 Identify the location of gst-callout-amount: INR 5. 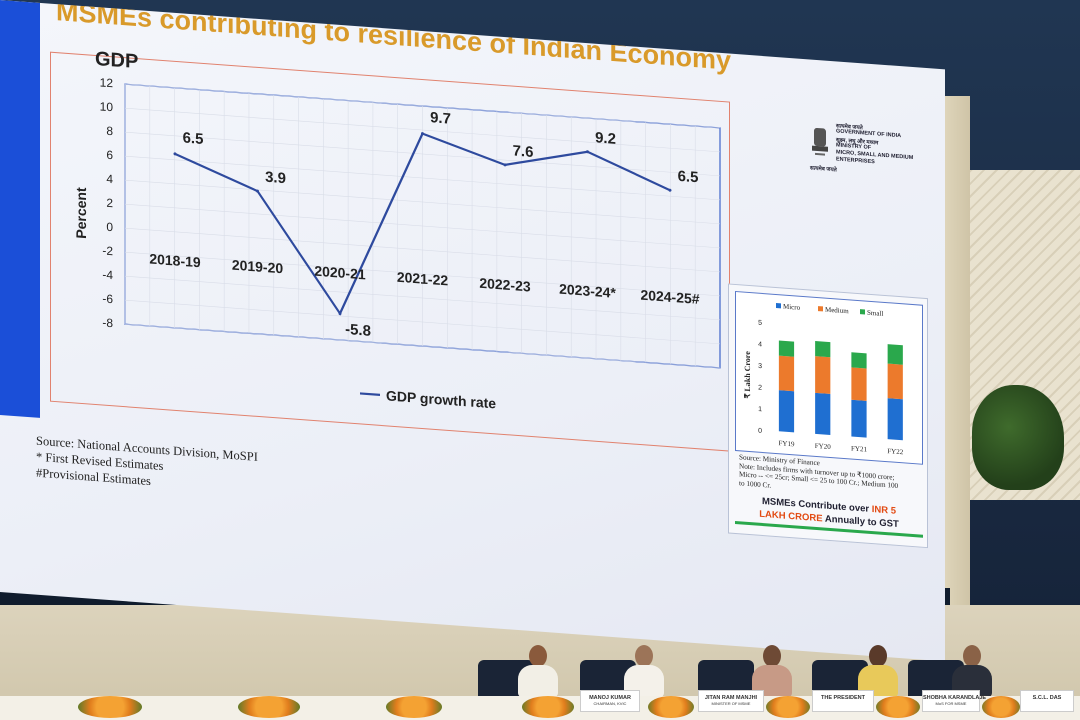
(884, 510).